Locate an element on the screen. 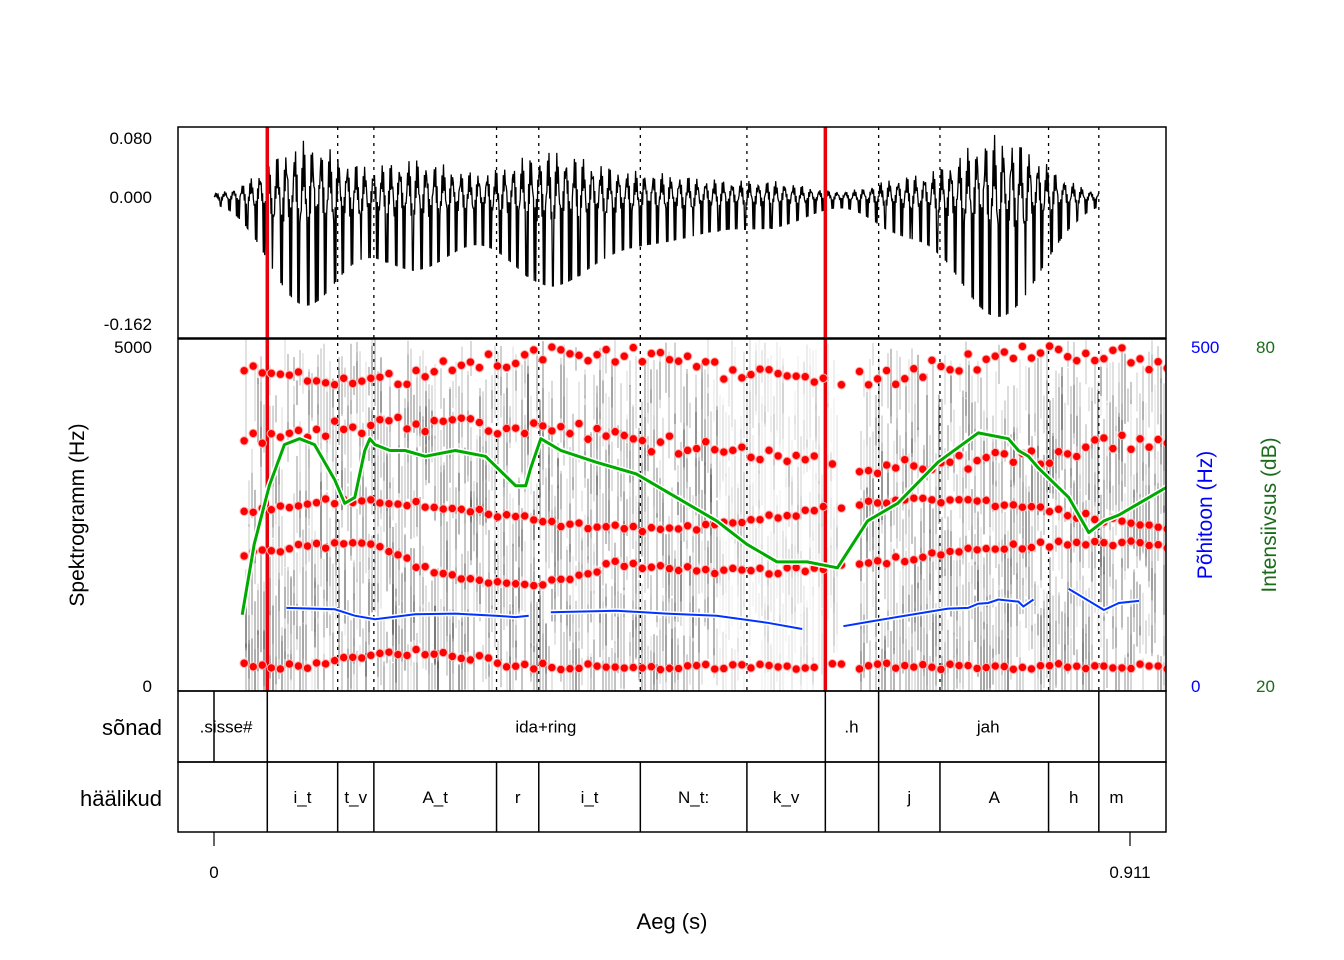 This screenshot has width=1344, height=960. phone-label: h is located at coordinates (1073, 797).